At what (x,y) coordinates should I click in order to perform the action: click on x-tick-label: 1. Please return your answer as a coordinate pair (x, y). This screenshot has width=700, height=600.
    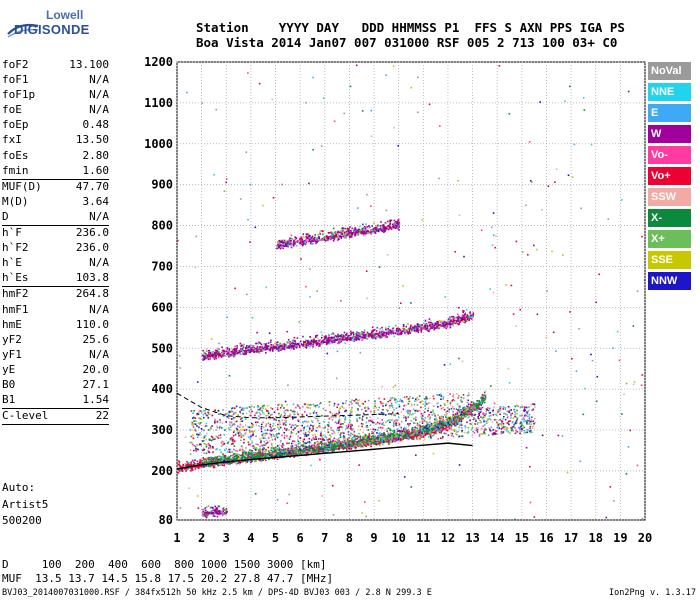
    Looking at the image, I should click on (176, 538).